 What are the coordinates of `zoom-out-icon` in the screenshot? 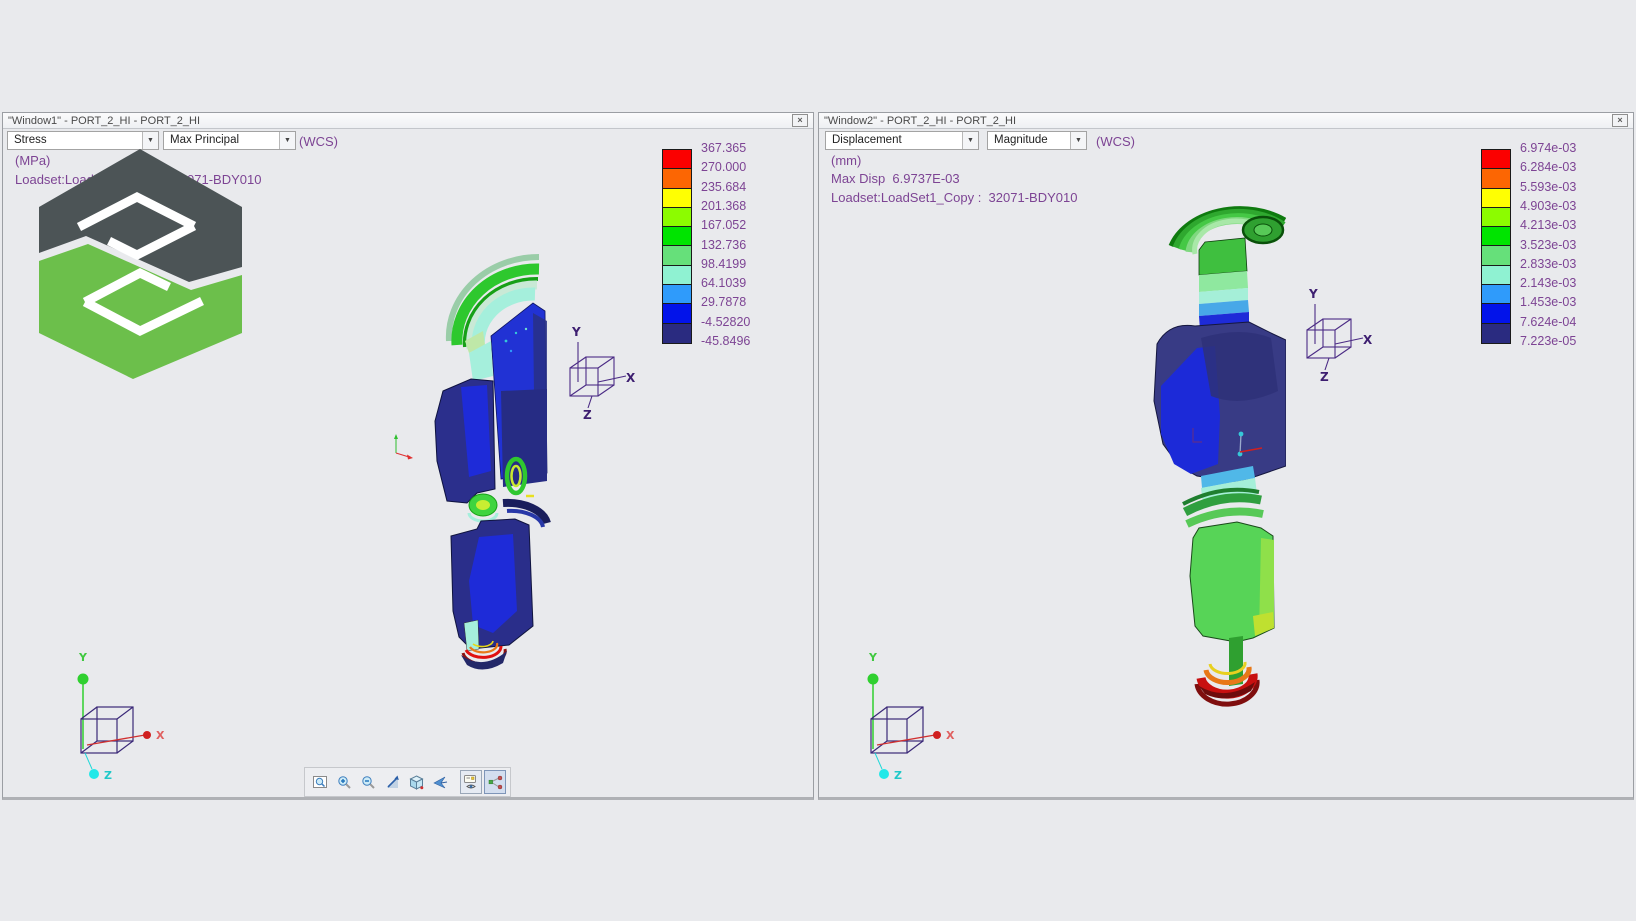 It's located at (368, 782).